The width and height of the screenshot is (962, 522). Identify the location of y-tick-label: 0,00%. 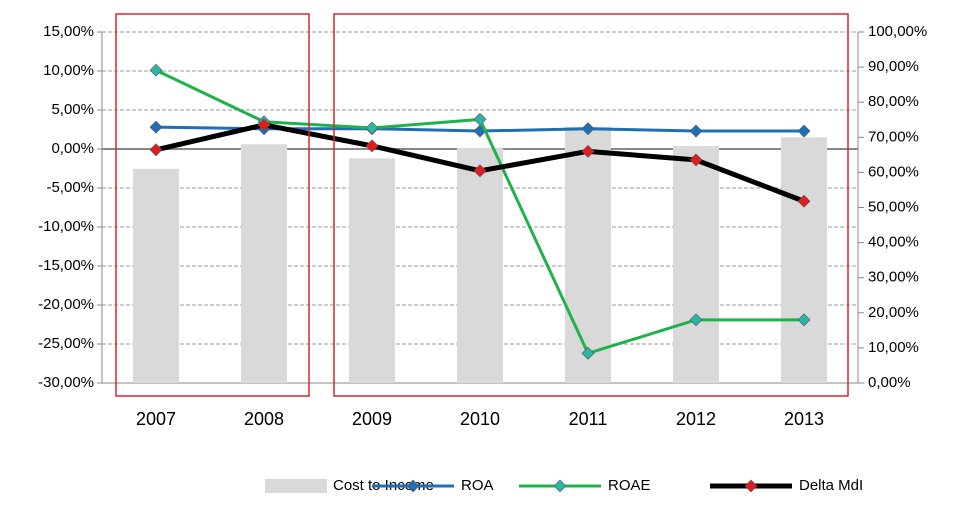
(72, 148).